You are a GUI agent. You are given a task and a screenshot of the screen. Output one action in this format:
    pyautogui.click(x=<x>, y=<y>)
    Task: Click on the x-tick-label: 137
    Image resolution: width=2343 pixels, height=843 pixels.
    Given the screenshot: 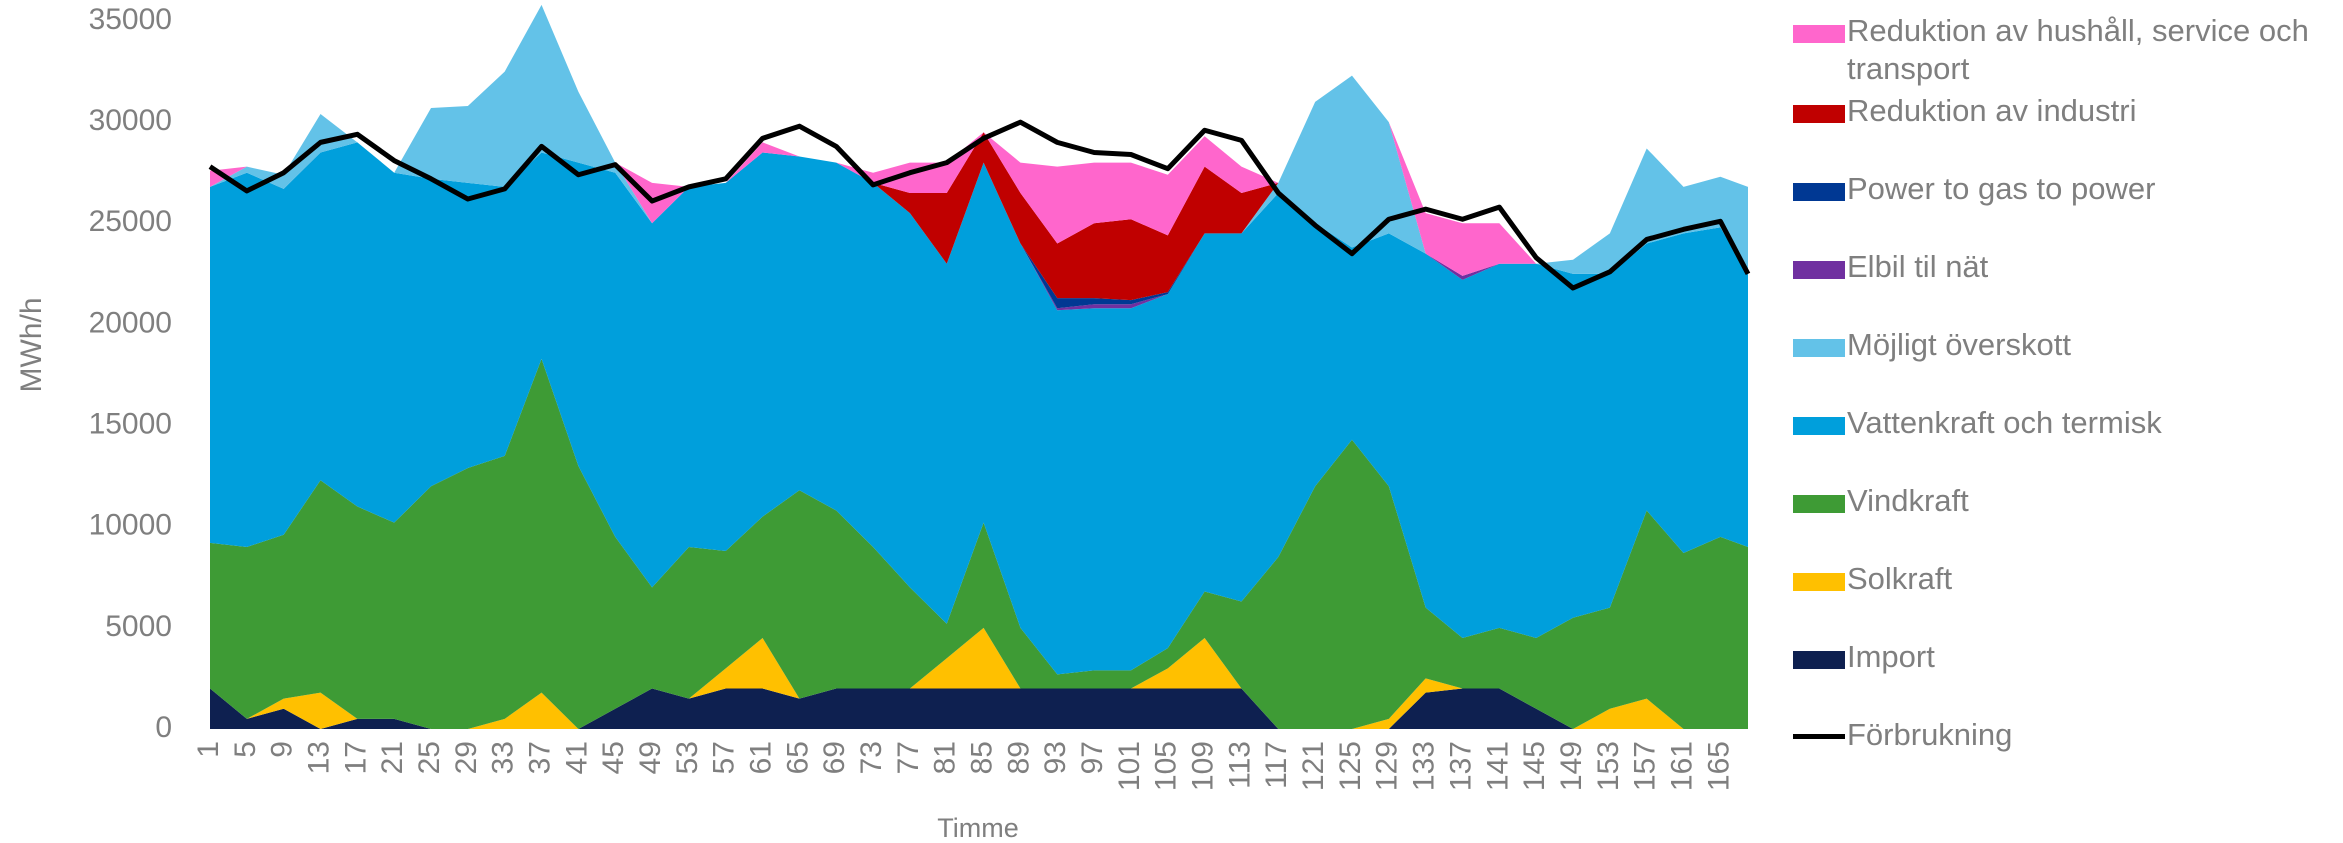 What is the action you would take?
    pyautogui.click(x=1460, y=766)
    